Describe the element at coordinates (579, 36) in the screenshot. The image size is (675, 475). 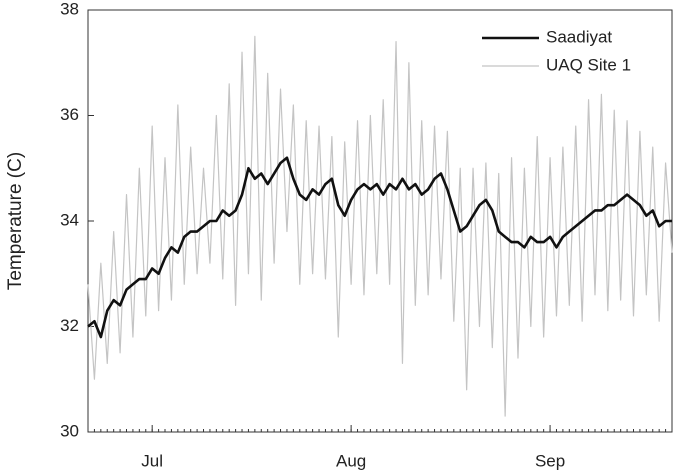
I see `legend-label: Saadiyat` at that location.